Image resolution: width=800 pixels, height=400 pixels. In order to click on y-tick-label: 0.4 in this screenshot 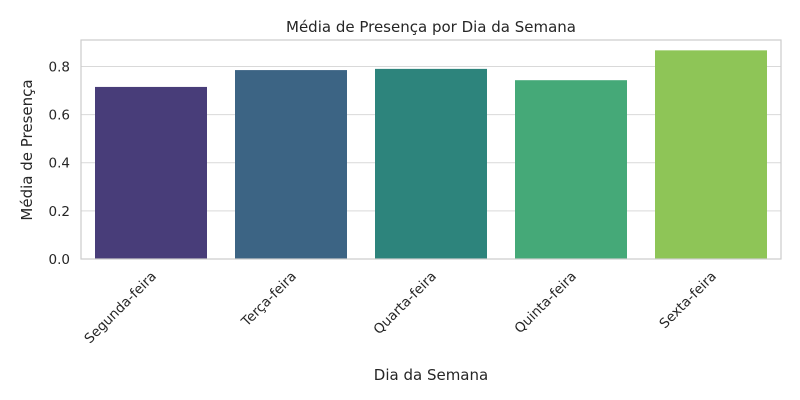, I will do `click(59, 164)`.